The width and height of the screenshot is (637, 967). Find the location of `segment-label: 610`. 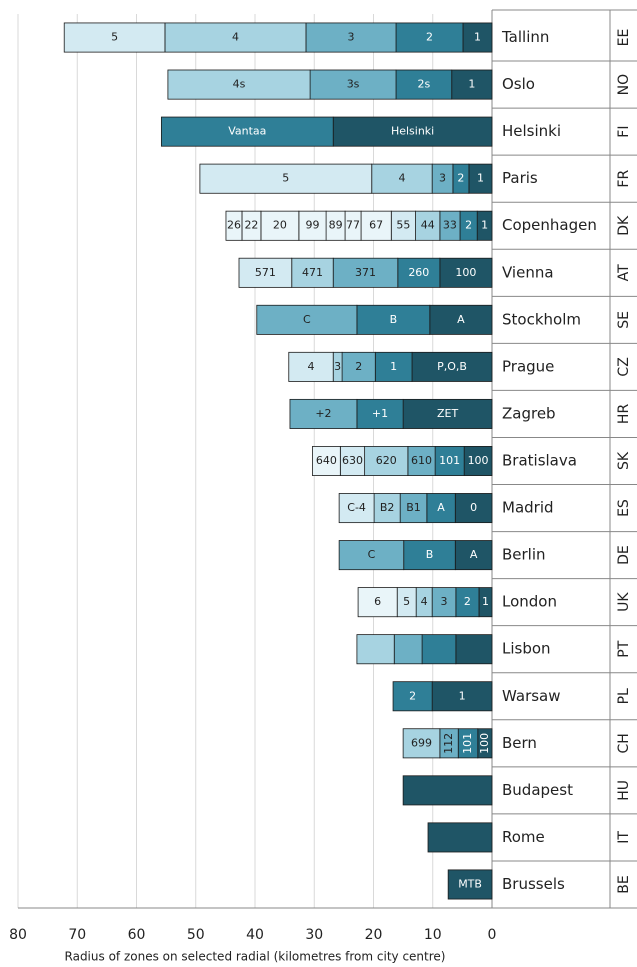

segment-label: 610 is located at coordinates (421, 460).